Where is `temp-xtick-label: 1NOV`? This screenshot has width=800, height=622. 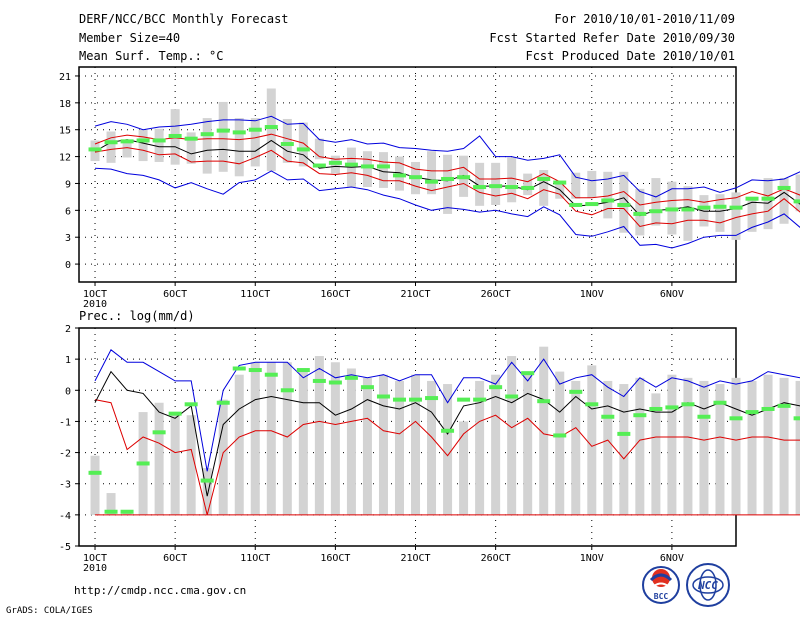
temp-xtick-label: 1NOV is located at coordinates (592, 294).